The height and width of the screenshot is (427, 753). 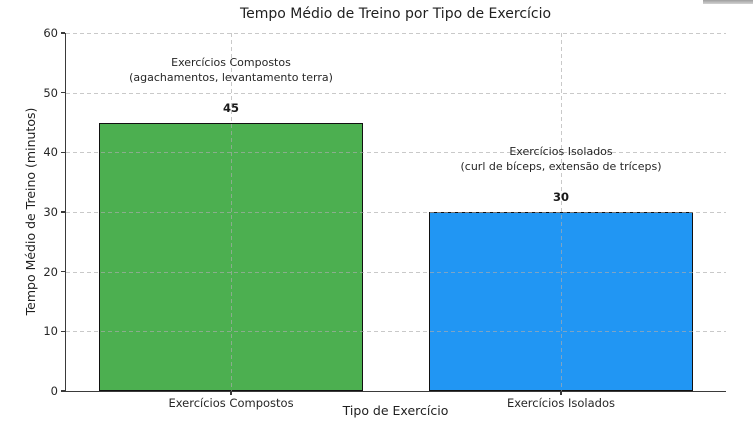 I want to click on x-axis-label: Tipo de Exercício, so click(x=395, y=410).